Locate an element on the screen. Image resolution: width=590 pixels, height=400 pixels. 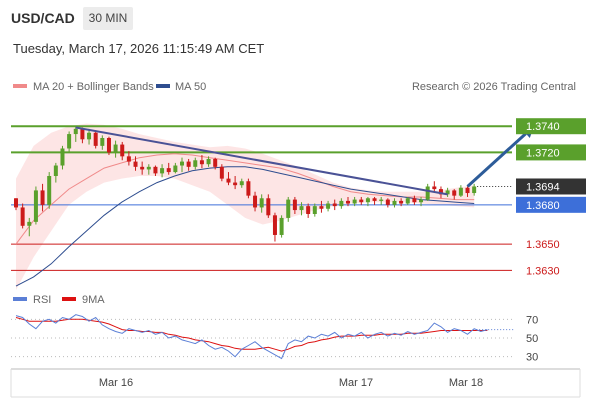
rsi-ma-legend-label: 9MA is located at coordinates (93, 300).